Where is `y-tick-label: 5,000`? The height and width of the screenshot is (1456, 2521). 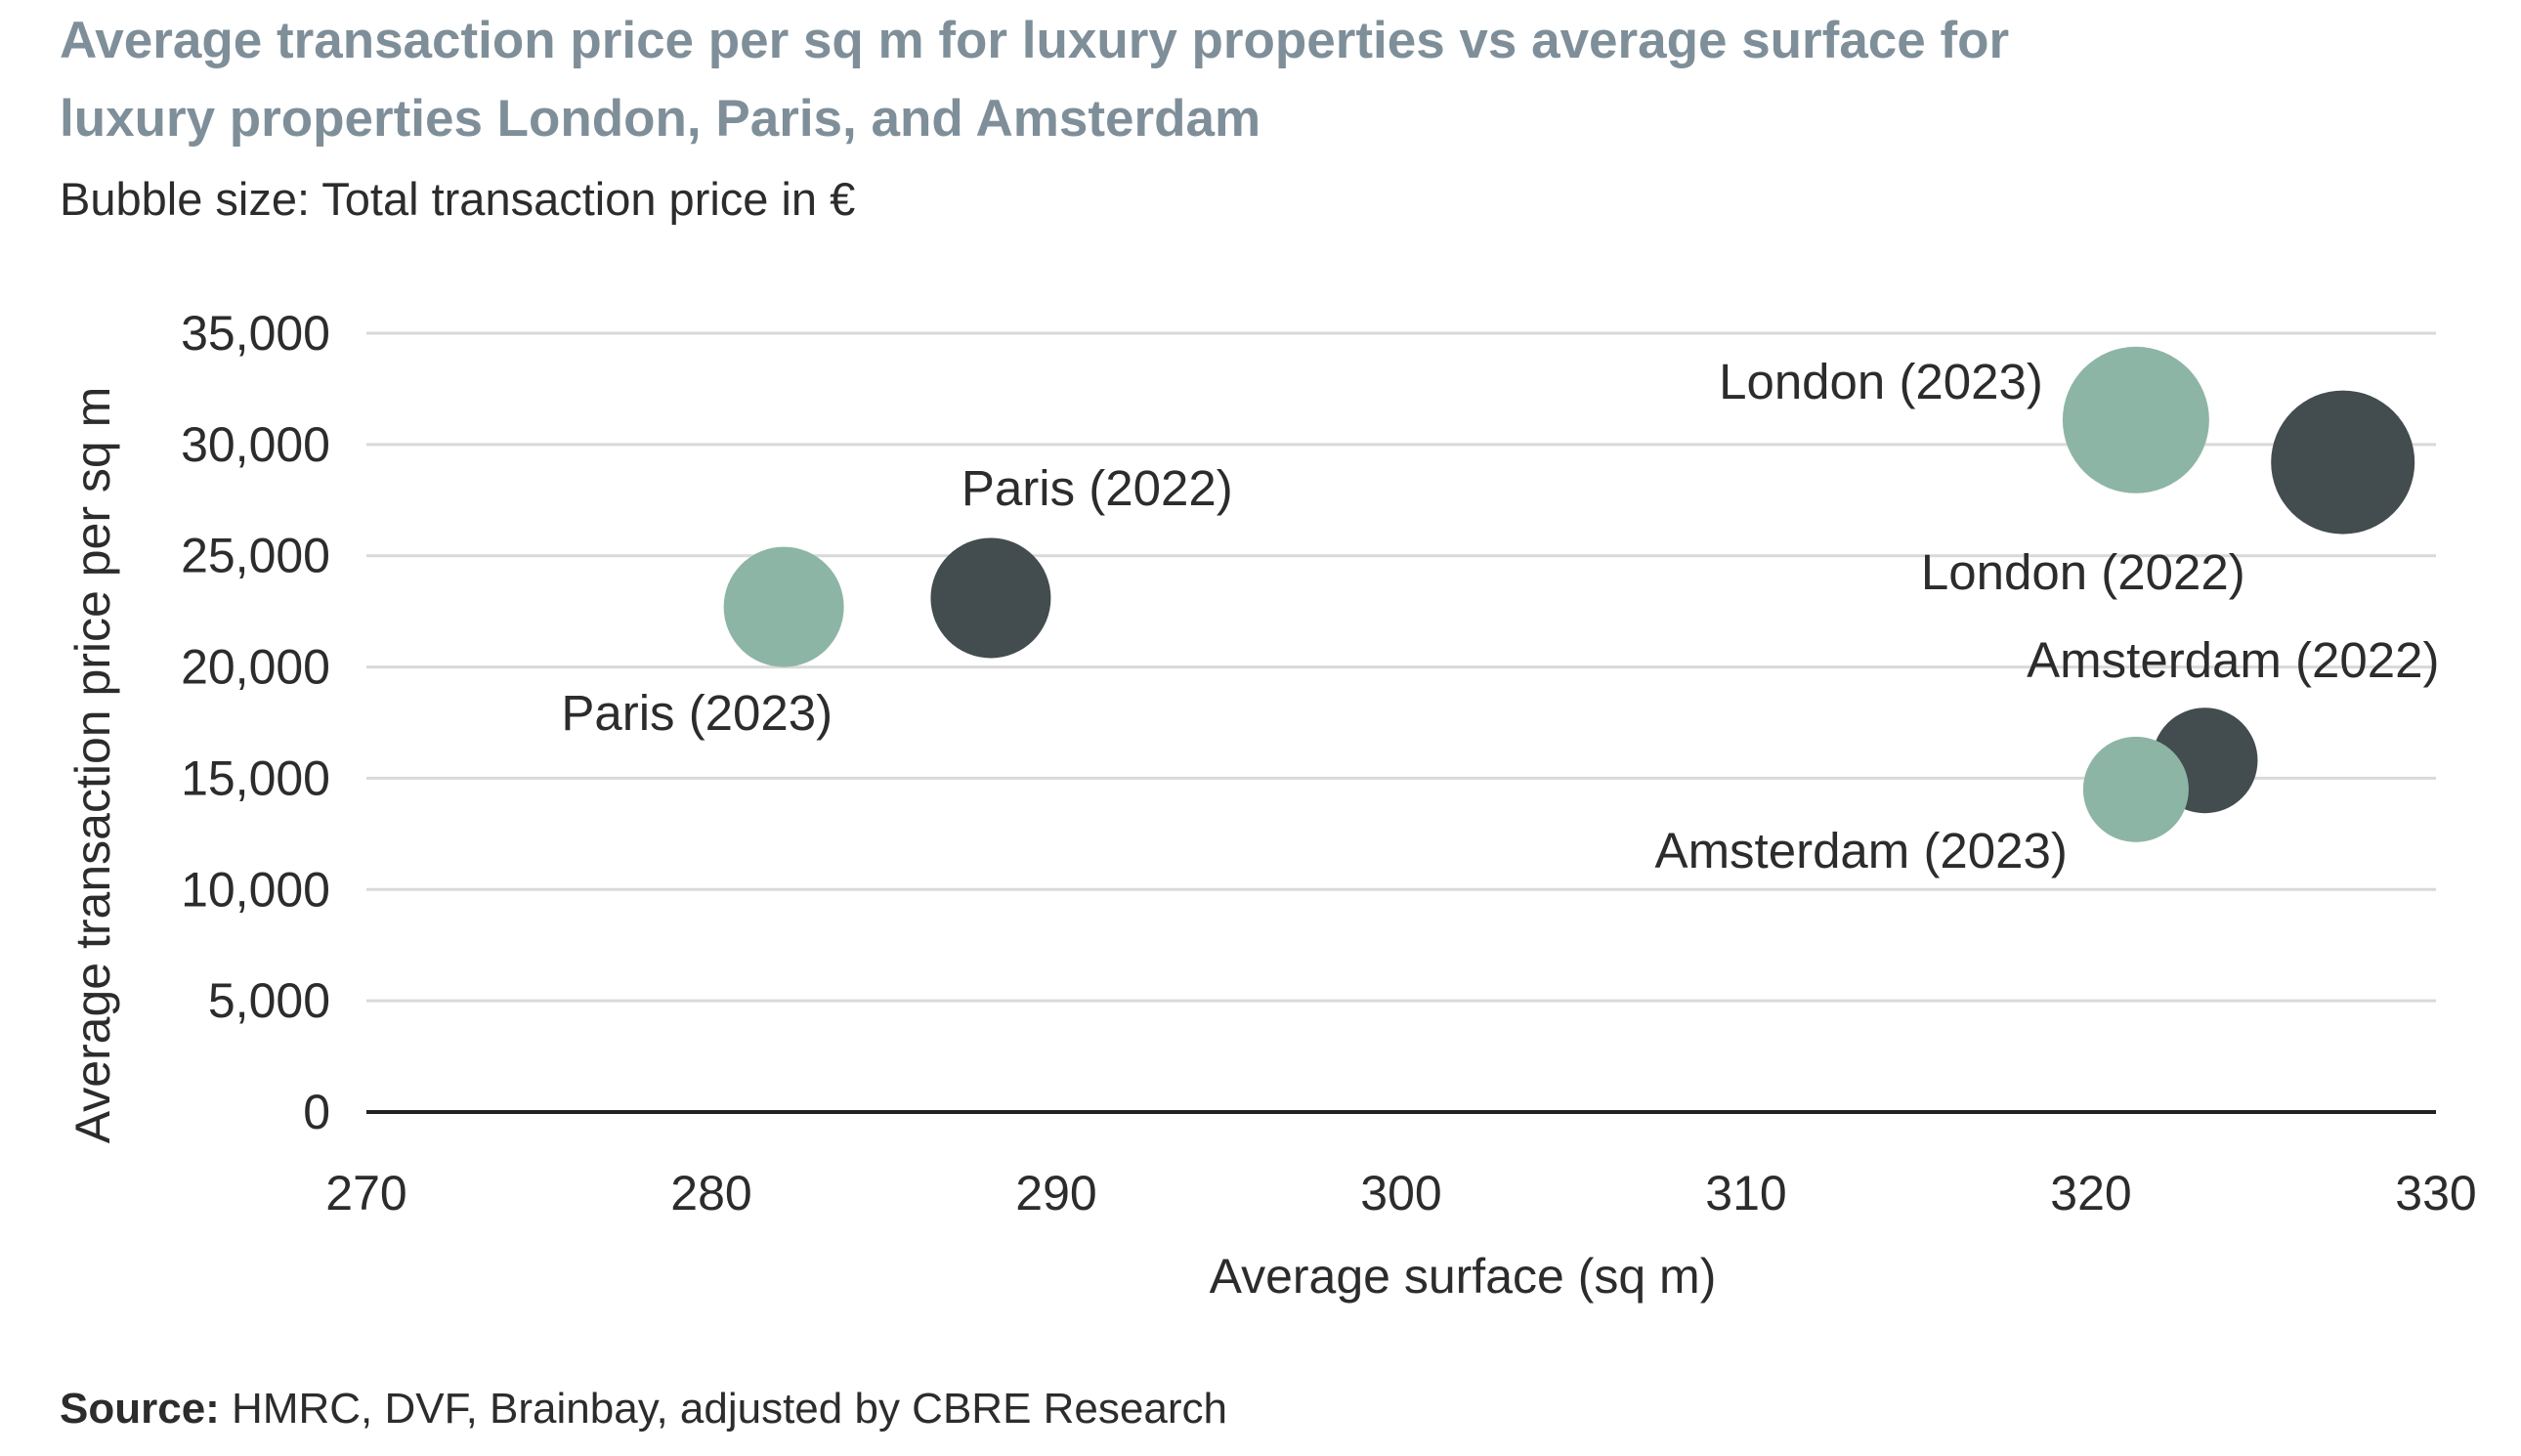 y-tick-label: 5,000 is located at coordinates (269, 1000).